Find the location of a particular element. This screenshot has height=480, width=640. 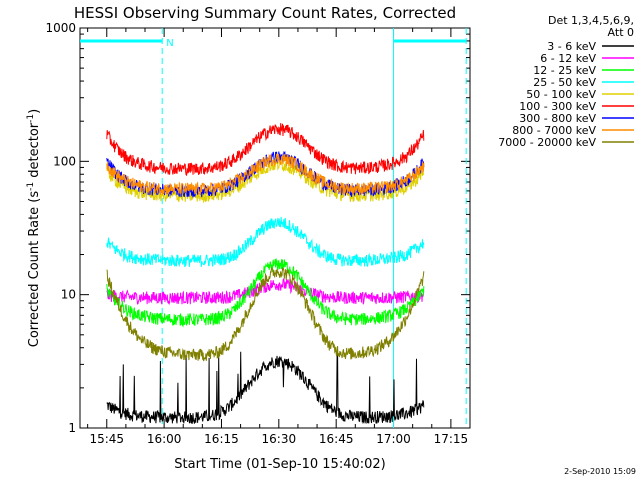

y-tick-label: 1 is located at coordinates (72, 428).